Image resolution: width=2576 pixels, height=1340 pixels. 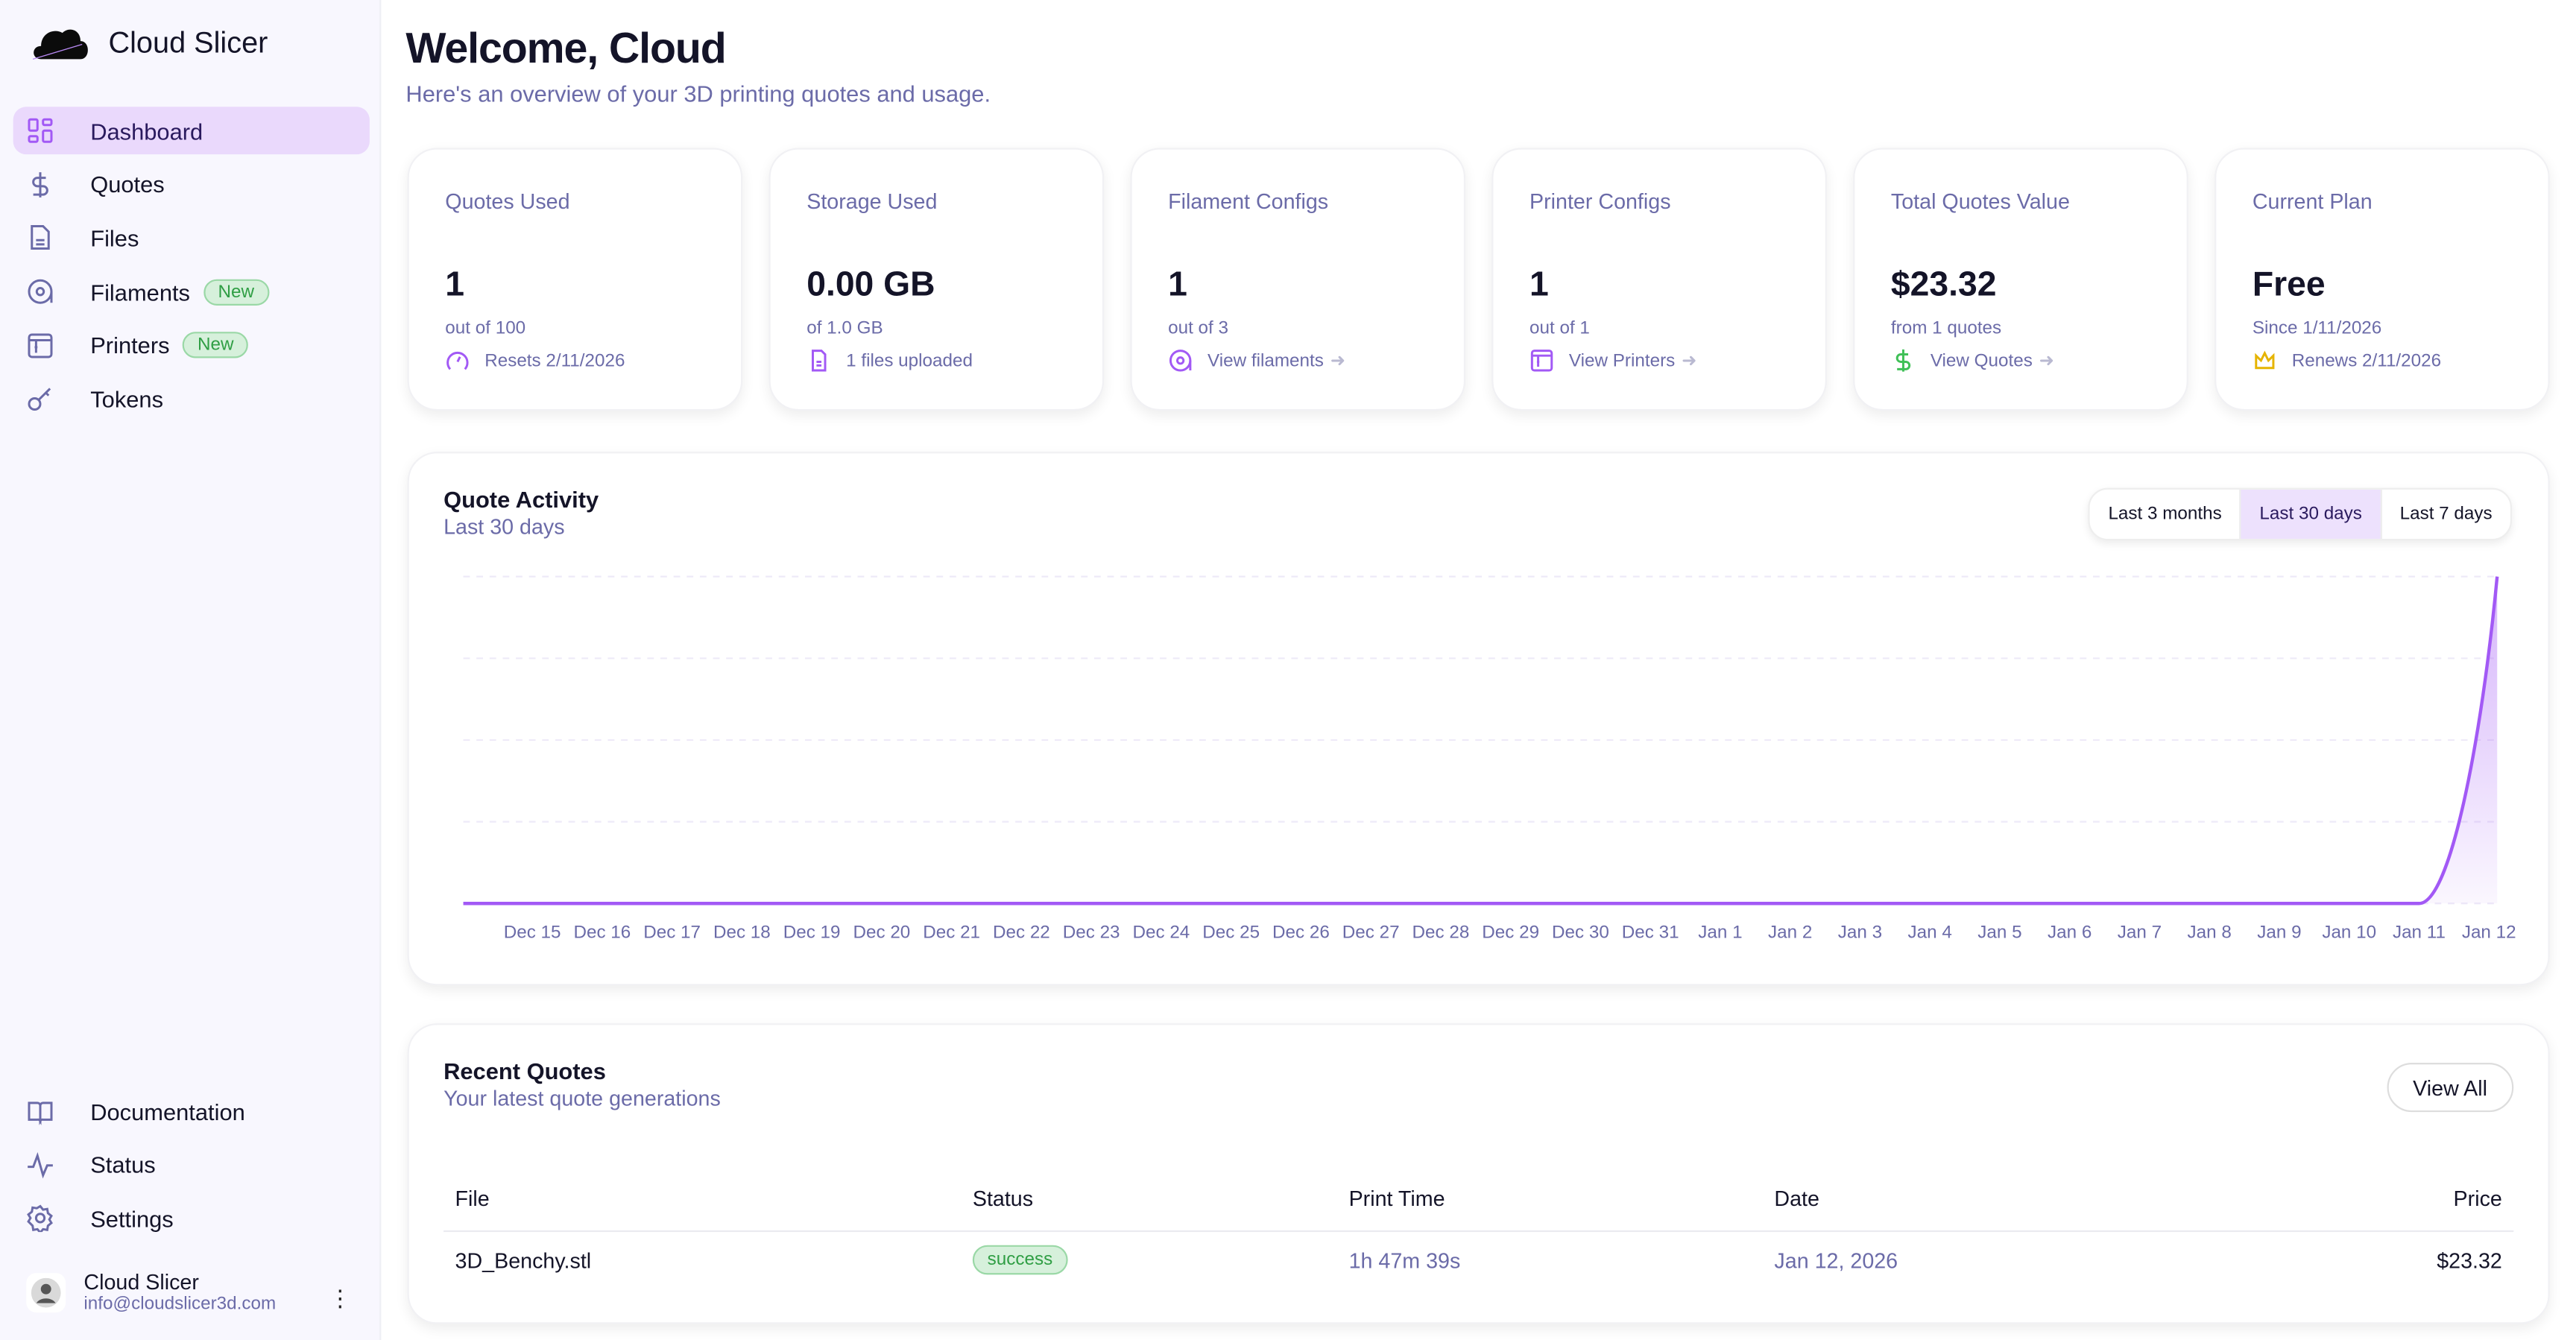 I want to click on x-tick-label: Dec 17, so click(x=672, y=933).